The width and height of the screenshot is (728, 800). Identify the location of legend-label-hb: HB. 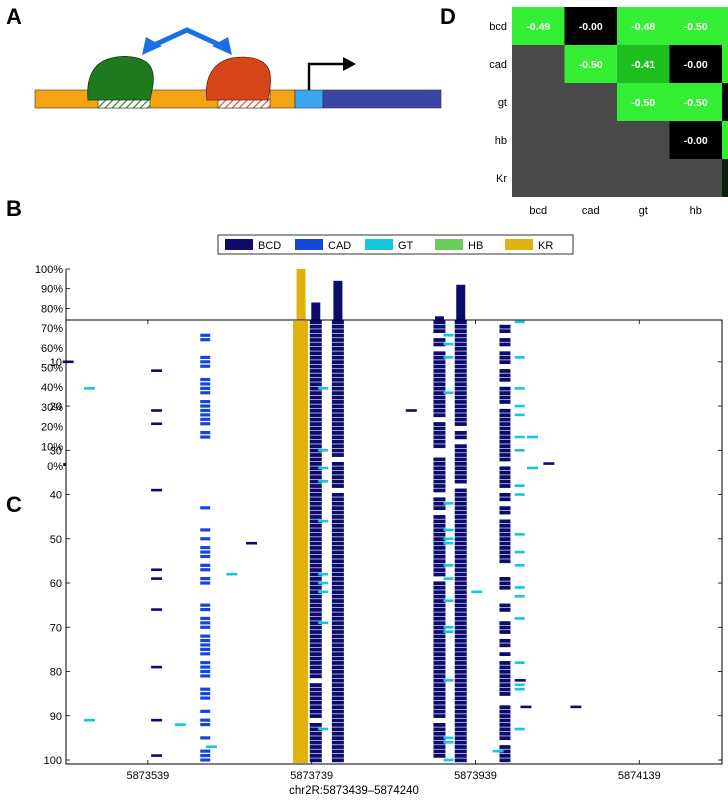
(475, 246).